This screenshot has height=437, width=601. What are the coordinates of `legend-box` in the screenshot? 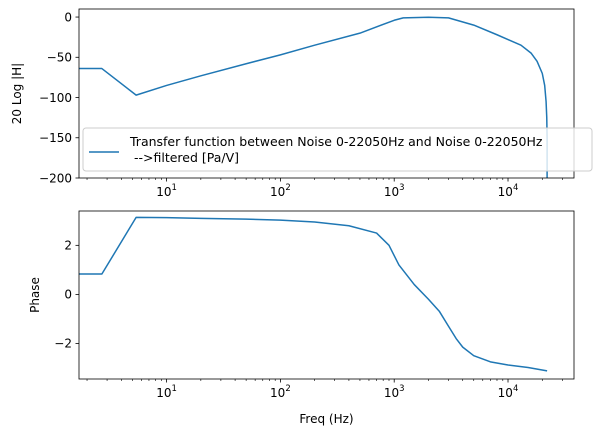 It's located at (337, 149).